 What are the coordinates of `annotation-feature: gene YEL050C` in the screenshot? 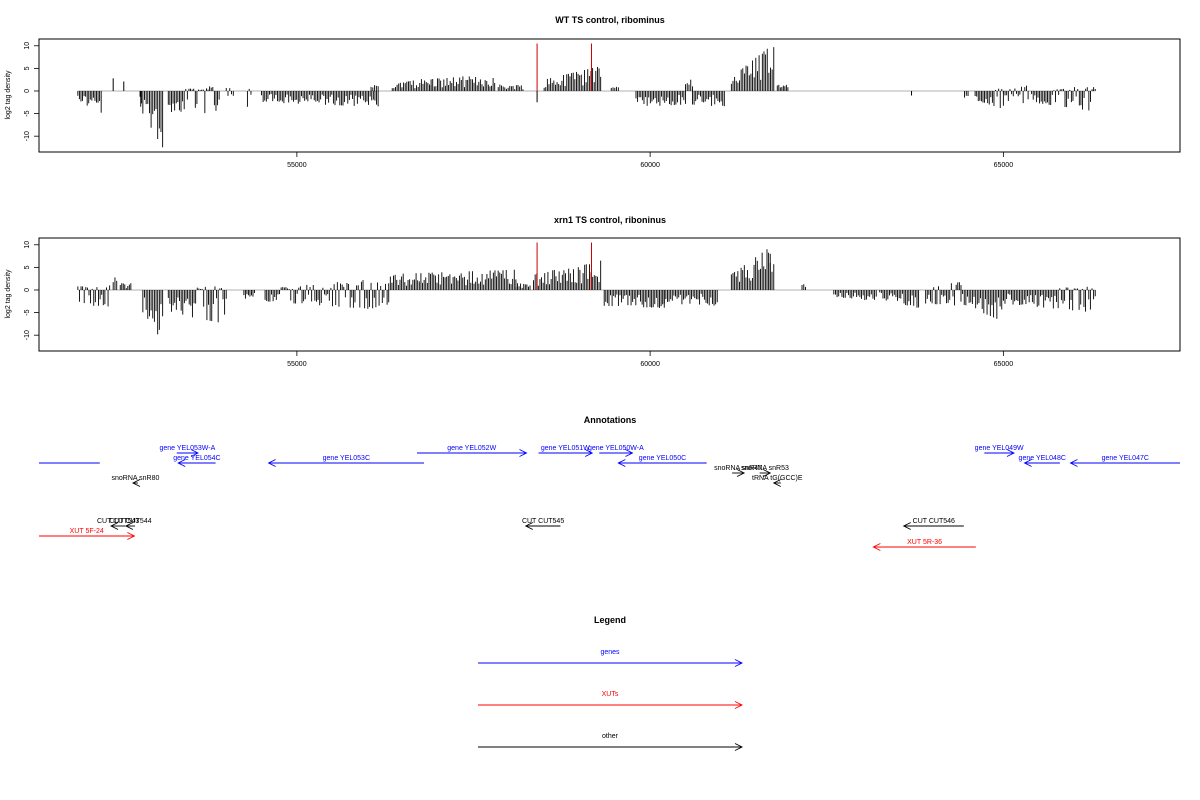 It's located at (662, 461).